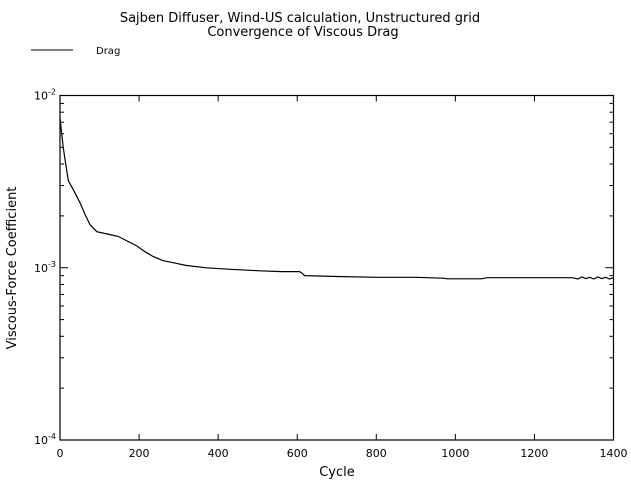 This screenshot has width=631, height=489. What do you see at coordinates (534, 453) in the screenshot?
I see `x-tick-label: 1200` at bounding box center [534, 453].